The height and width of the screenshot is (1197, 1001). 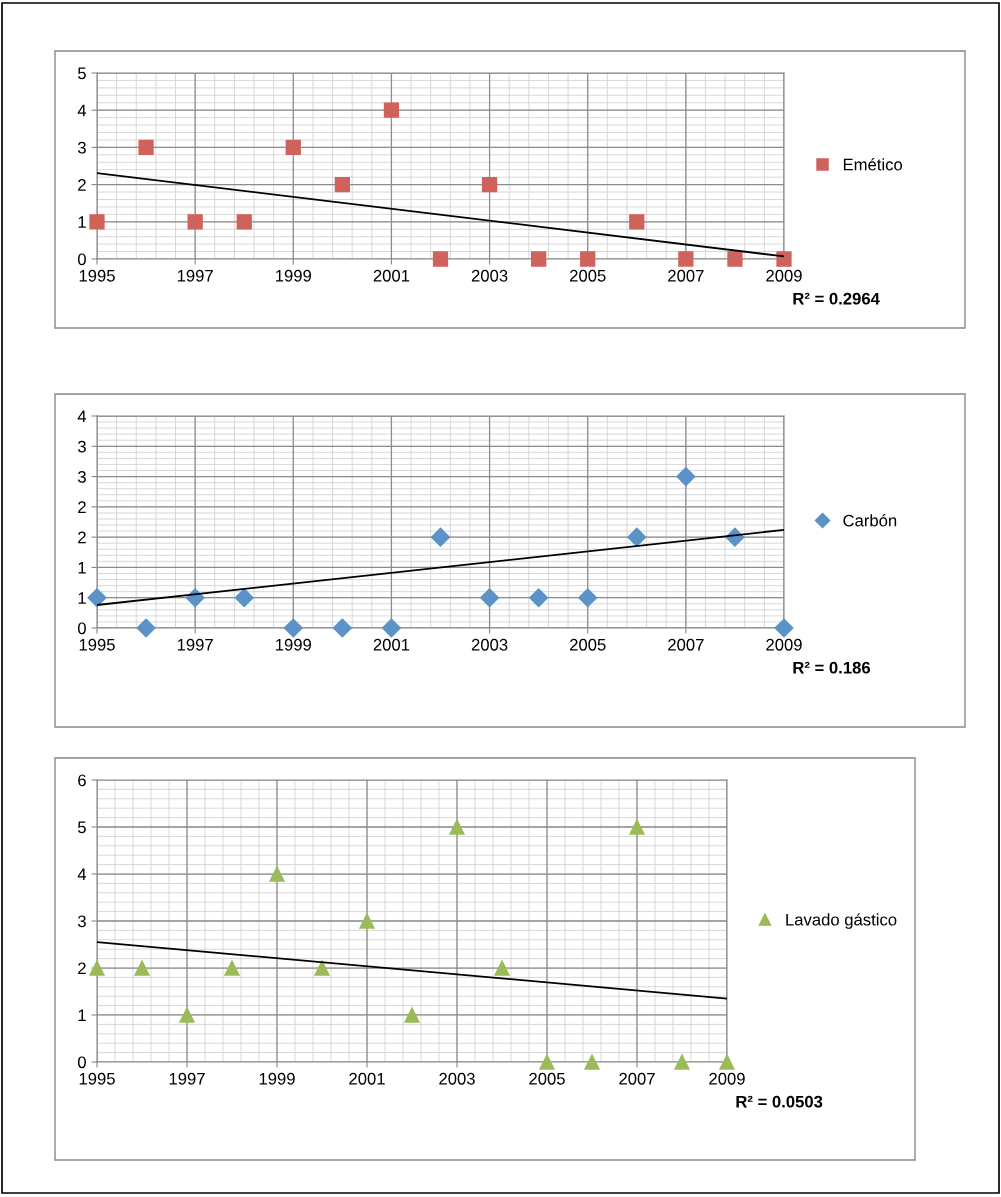 What do you see at coordinates (82, 780) in the screenshot?
I see `y-tick-label: 6` at bounding box center [82, 780].